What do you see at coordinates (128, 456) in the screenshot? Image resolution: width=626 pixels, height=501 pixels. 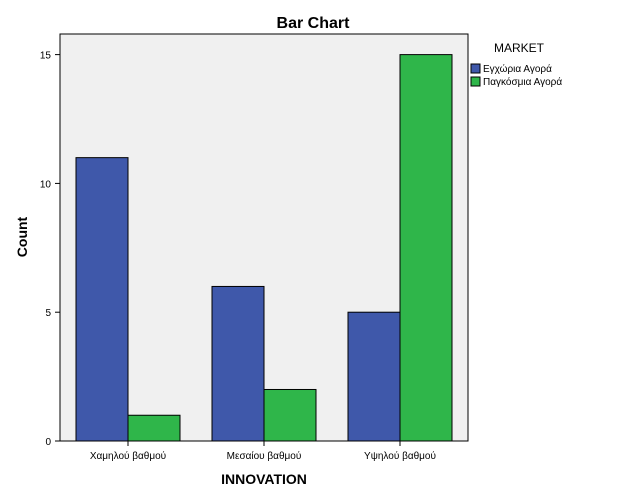 I see `x-tick-label: Χαμηλού βαθμού` at bounding box center [128, 456].